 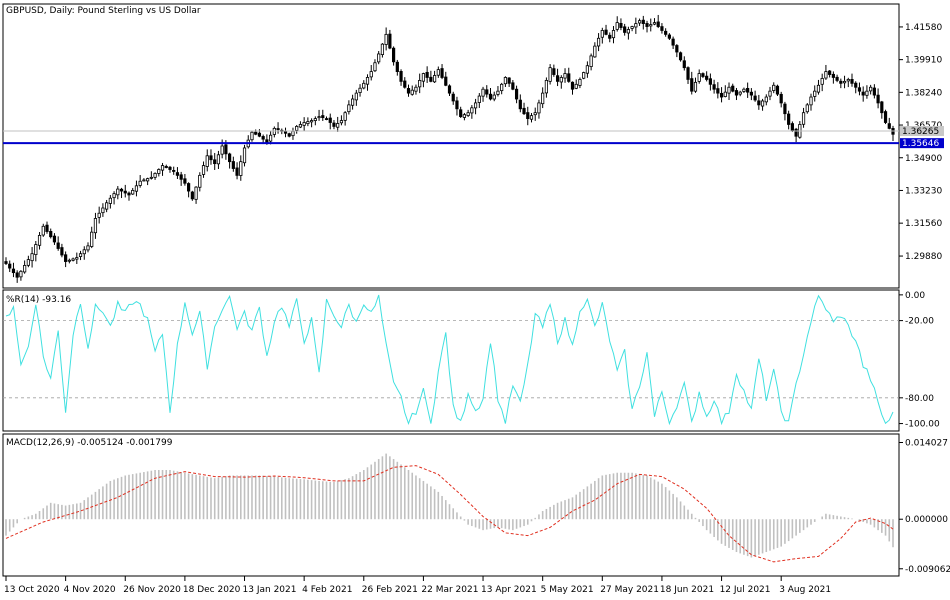 What do you see at coordinates (922, 425) in the screenshot?
I see `wpr-tick-label: -100.00` at bounding box center [922, 425].